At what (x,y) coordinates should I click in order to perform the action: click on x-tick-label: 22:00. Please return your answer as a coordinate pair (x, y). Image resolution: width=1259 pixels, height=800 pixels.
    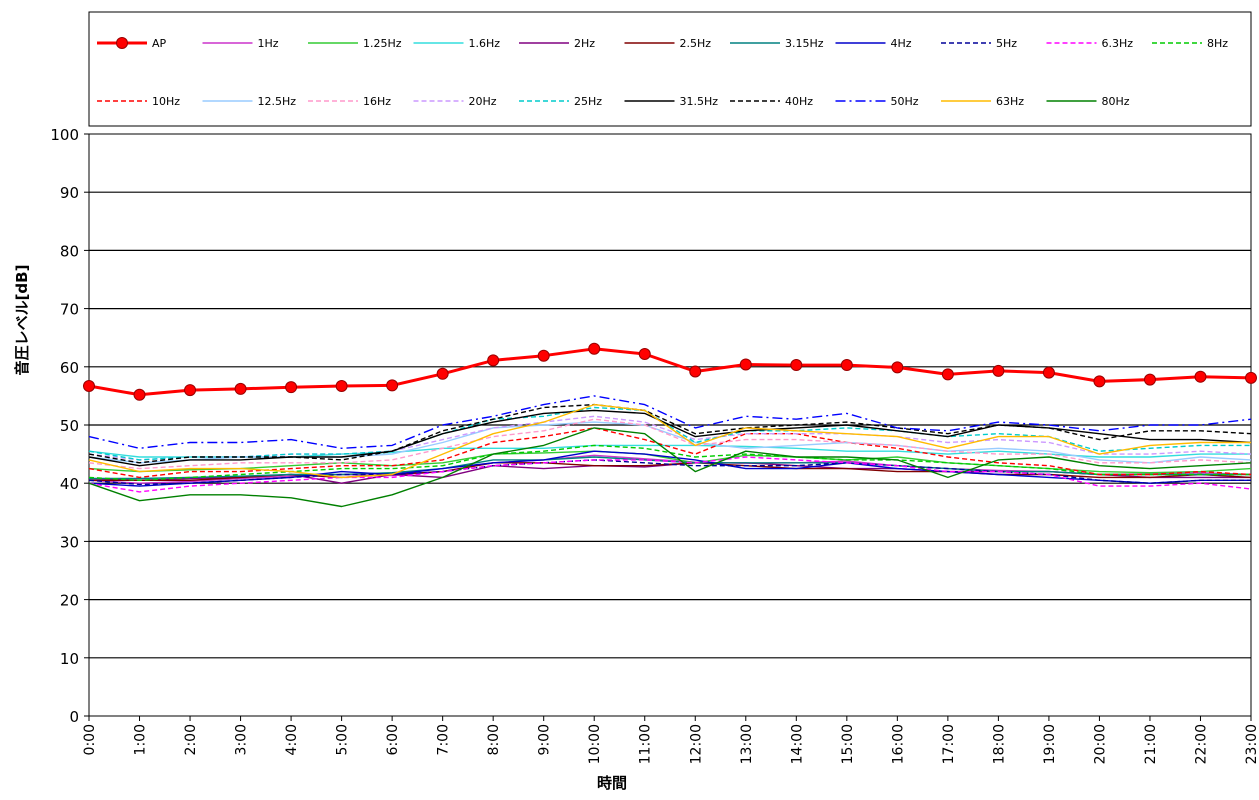
    Looking at the image, I should click on (1201, 744).